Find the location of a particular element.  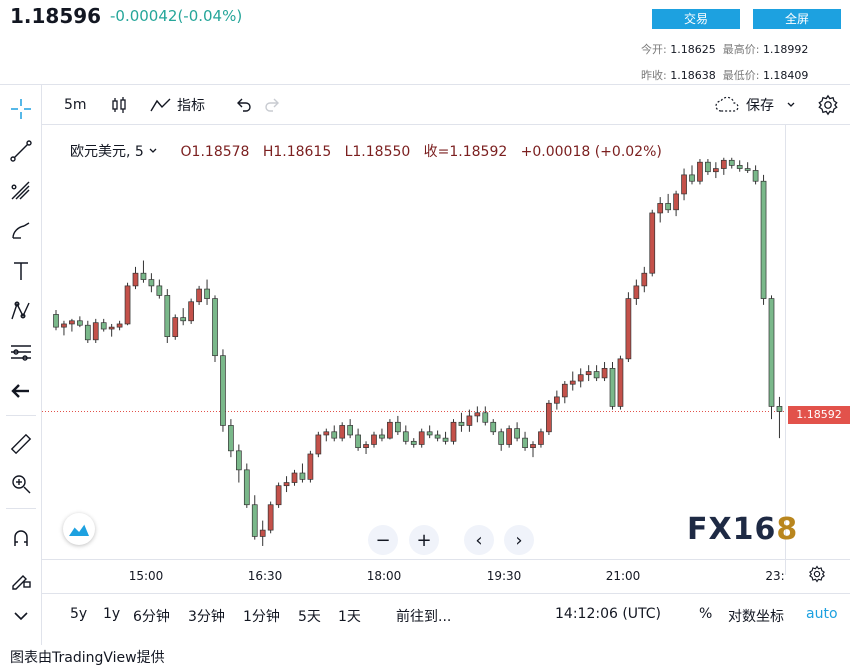

interval-button: 5m is located at coordinates (75, 105).